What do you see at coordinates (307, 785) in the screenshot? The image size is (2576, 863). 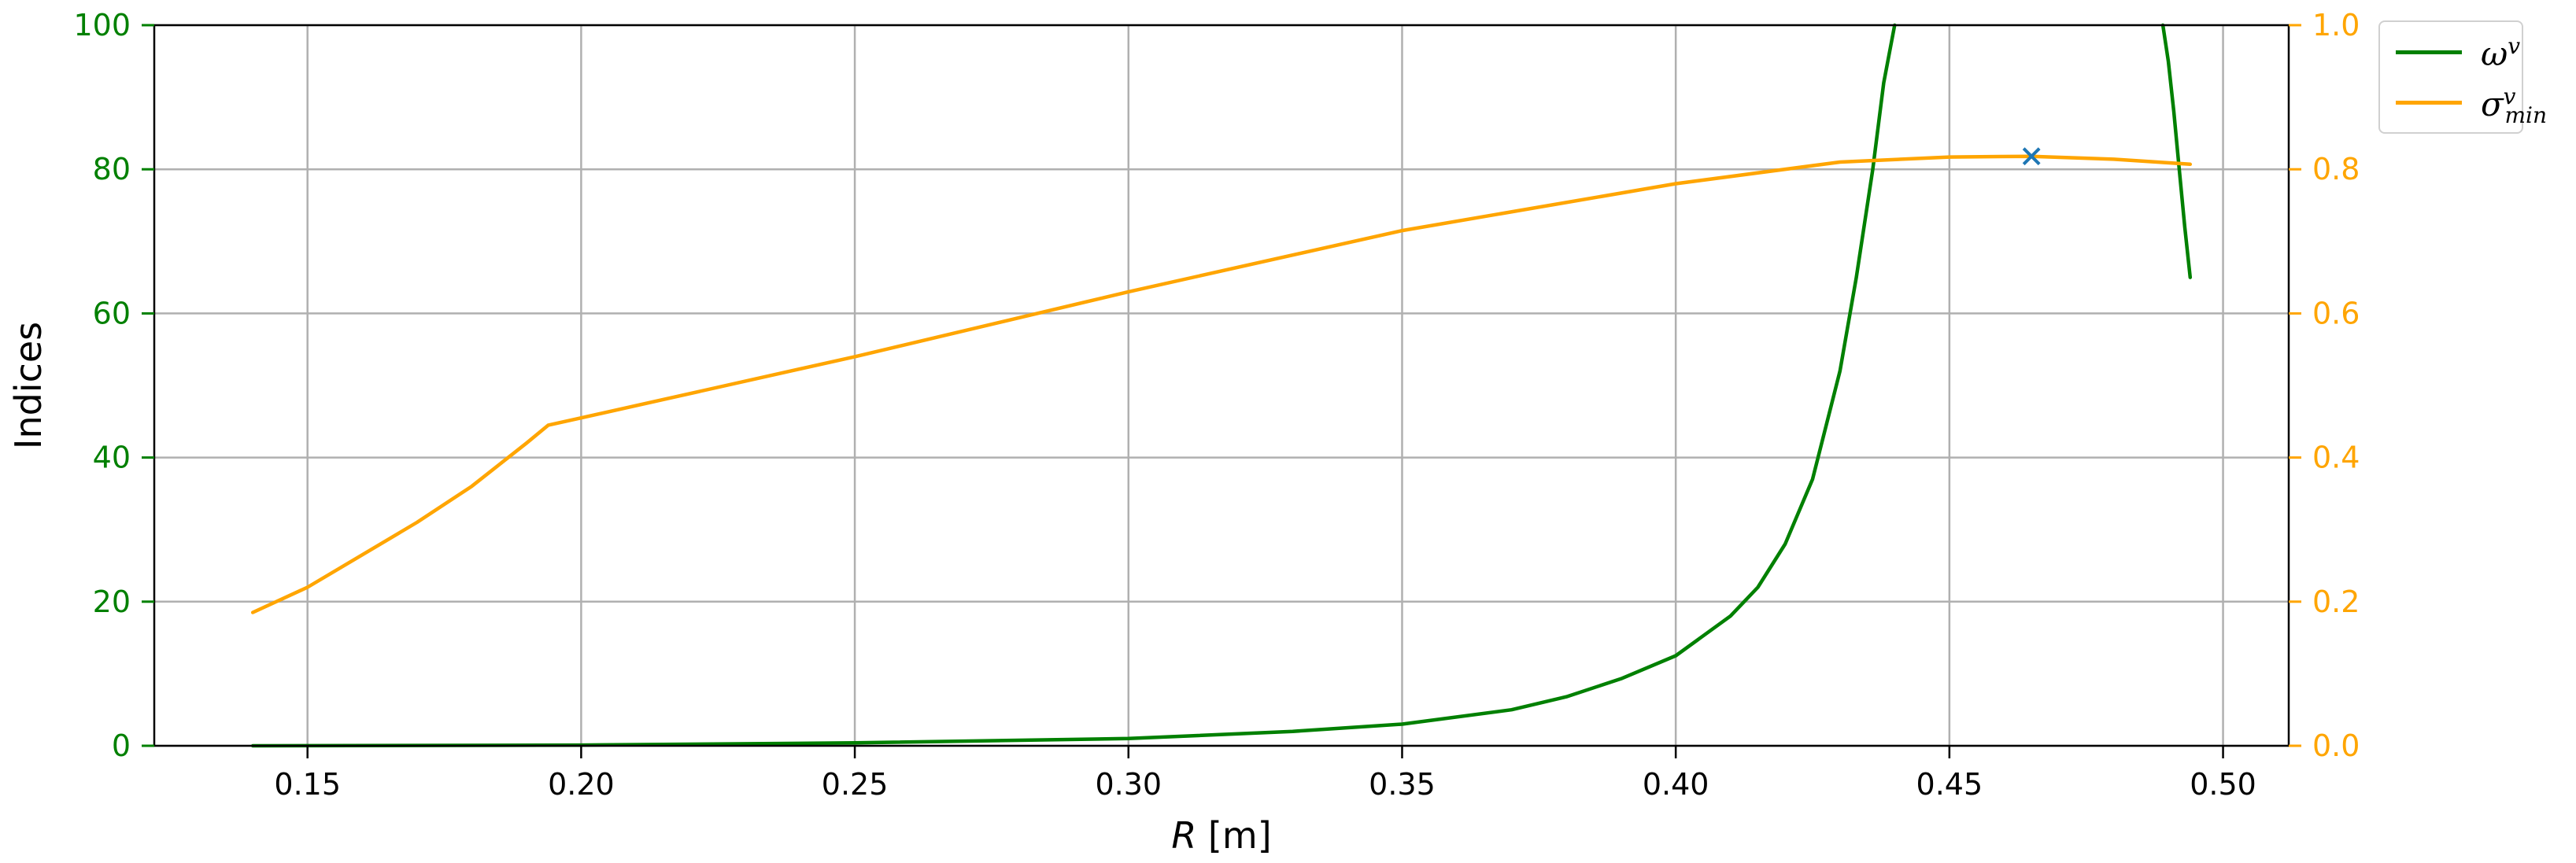 I see `x-tick-label: 0.15` at bounding box center [307, 785].